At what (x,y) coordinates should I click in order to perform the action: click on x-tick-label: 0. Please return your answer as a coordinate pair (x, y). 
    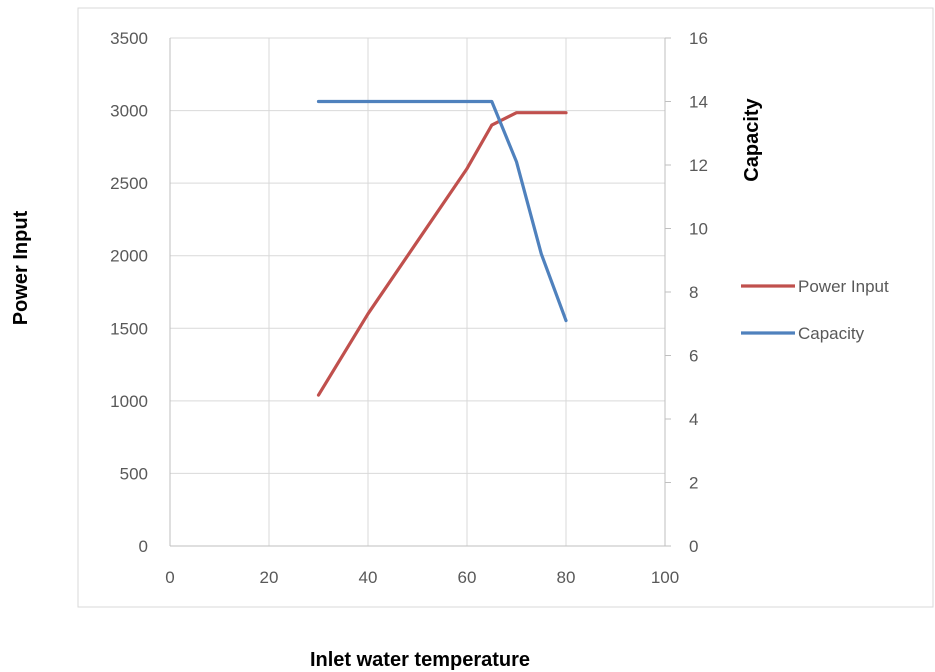
    Looking at the image, I should click on (169, 577).